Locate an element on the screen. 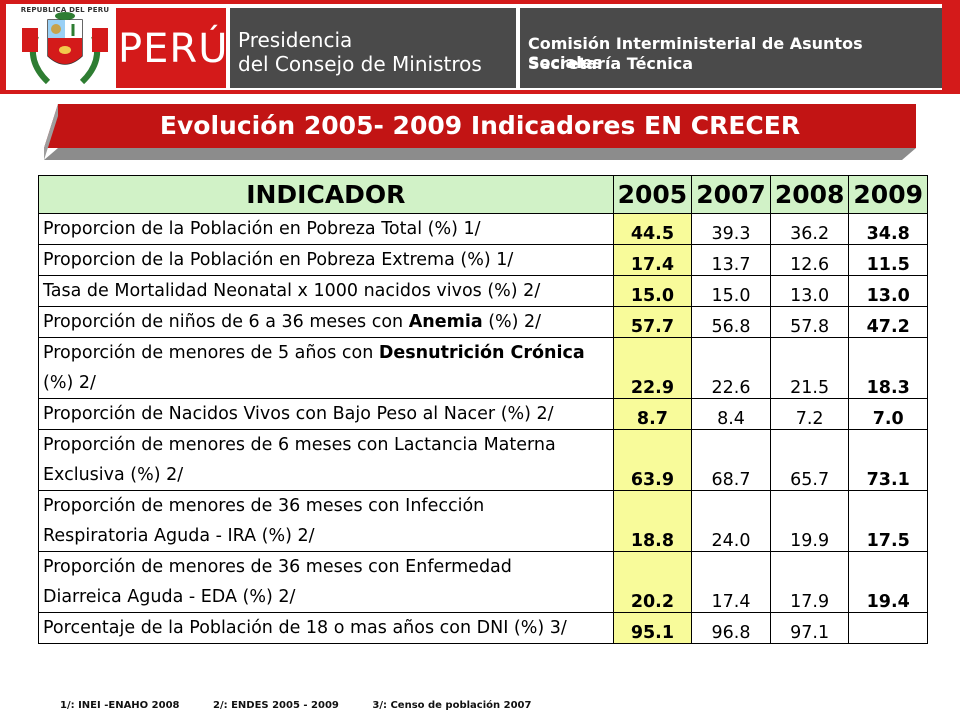  peru-logo-text: PERÚ is located at coordinates (173, 49).